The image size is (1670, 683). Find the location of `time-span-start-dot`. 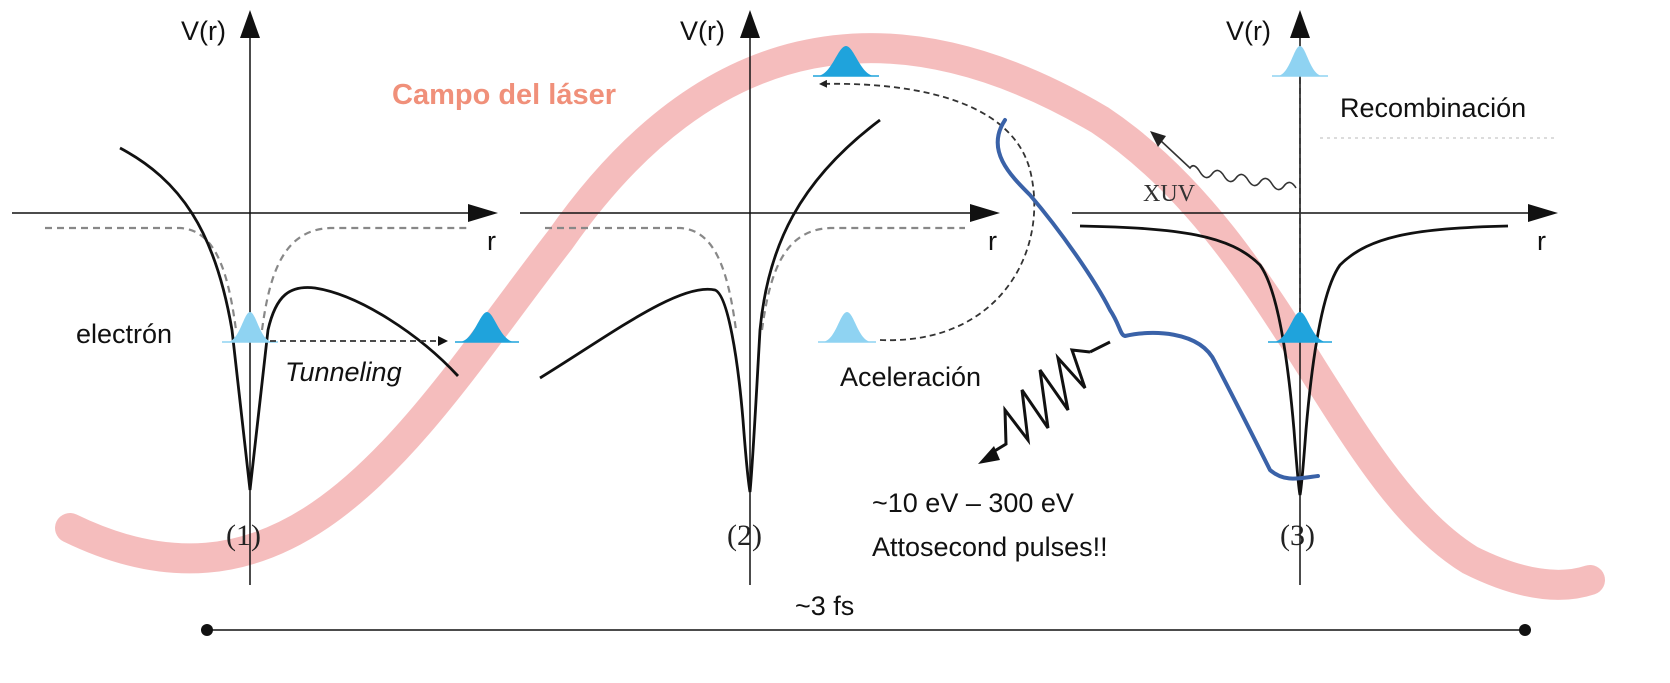

time-span-start-dot is located at coordinates (207, 630).